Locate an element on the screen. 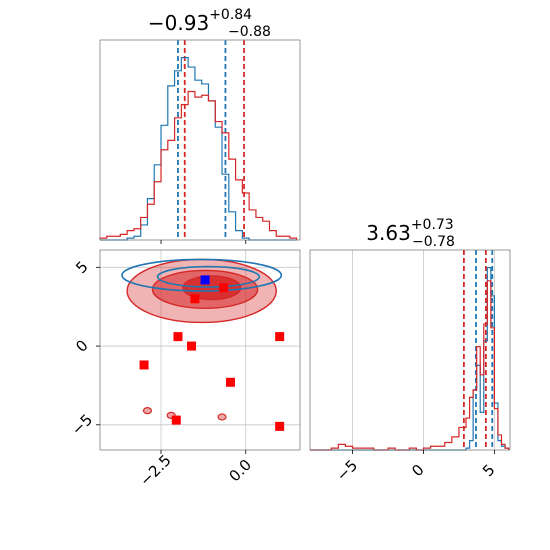 Image resolution: width=550 pixels, height=550 pixels. hist-y-title: 3.63+0.73 is located at coordinates (409, 231).